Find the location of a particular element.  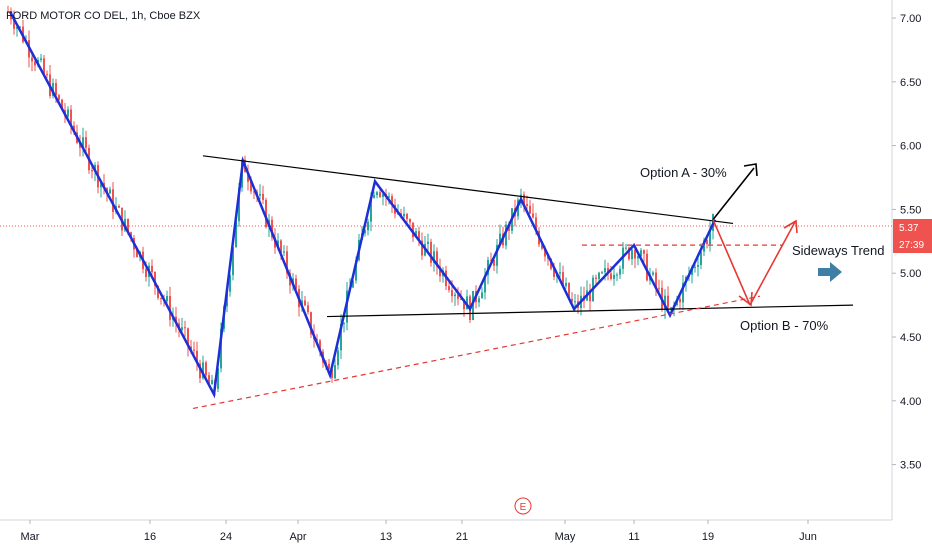

event-marker-label: E is located at coordinates (523, 507).